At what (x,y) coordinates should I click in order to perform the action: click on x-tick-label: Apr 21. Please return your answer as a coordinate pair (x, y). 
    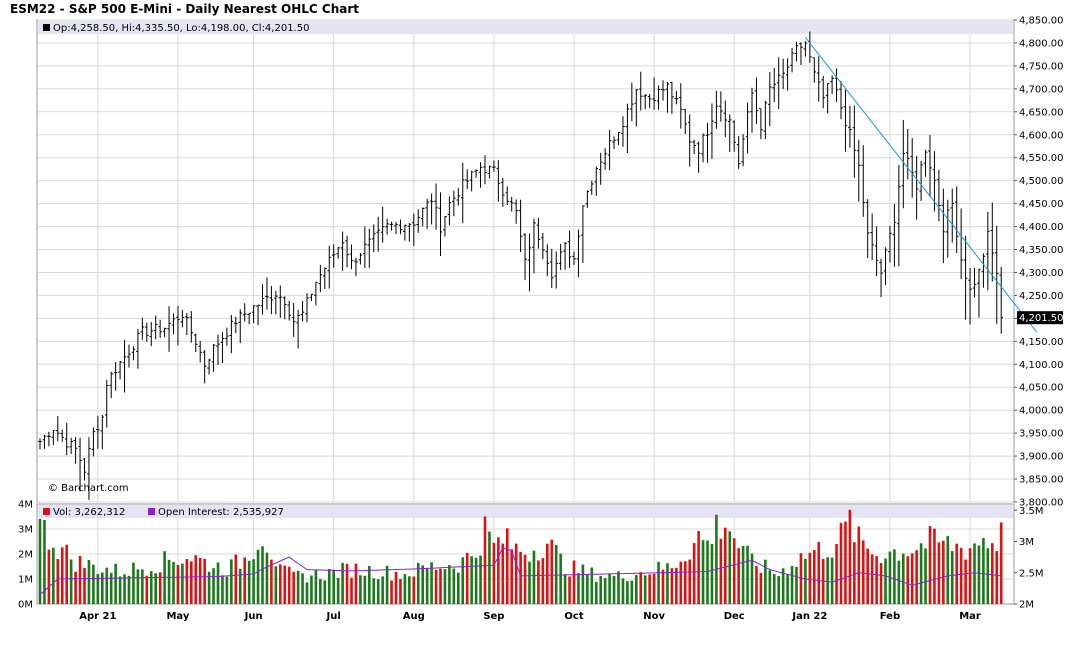
    Looking at the image, I should click on (97, 616).